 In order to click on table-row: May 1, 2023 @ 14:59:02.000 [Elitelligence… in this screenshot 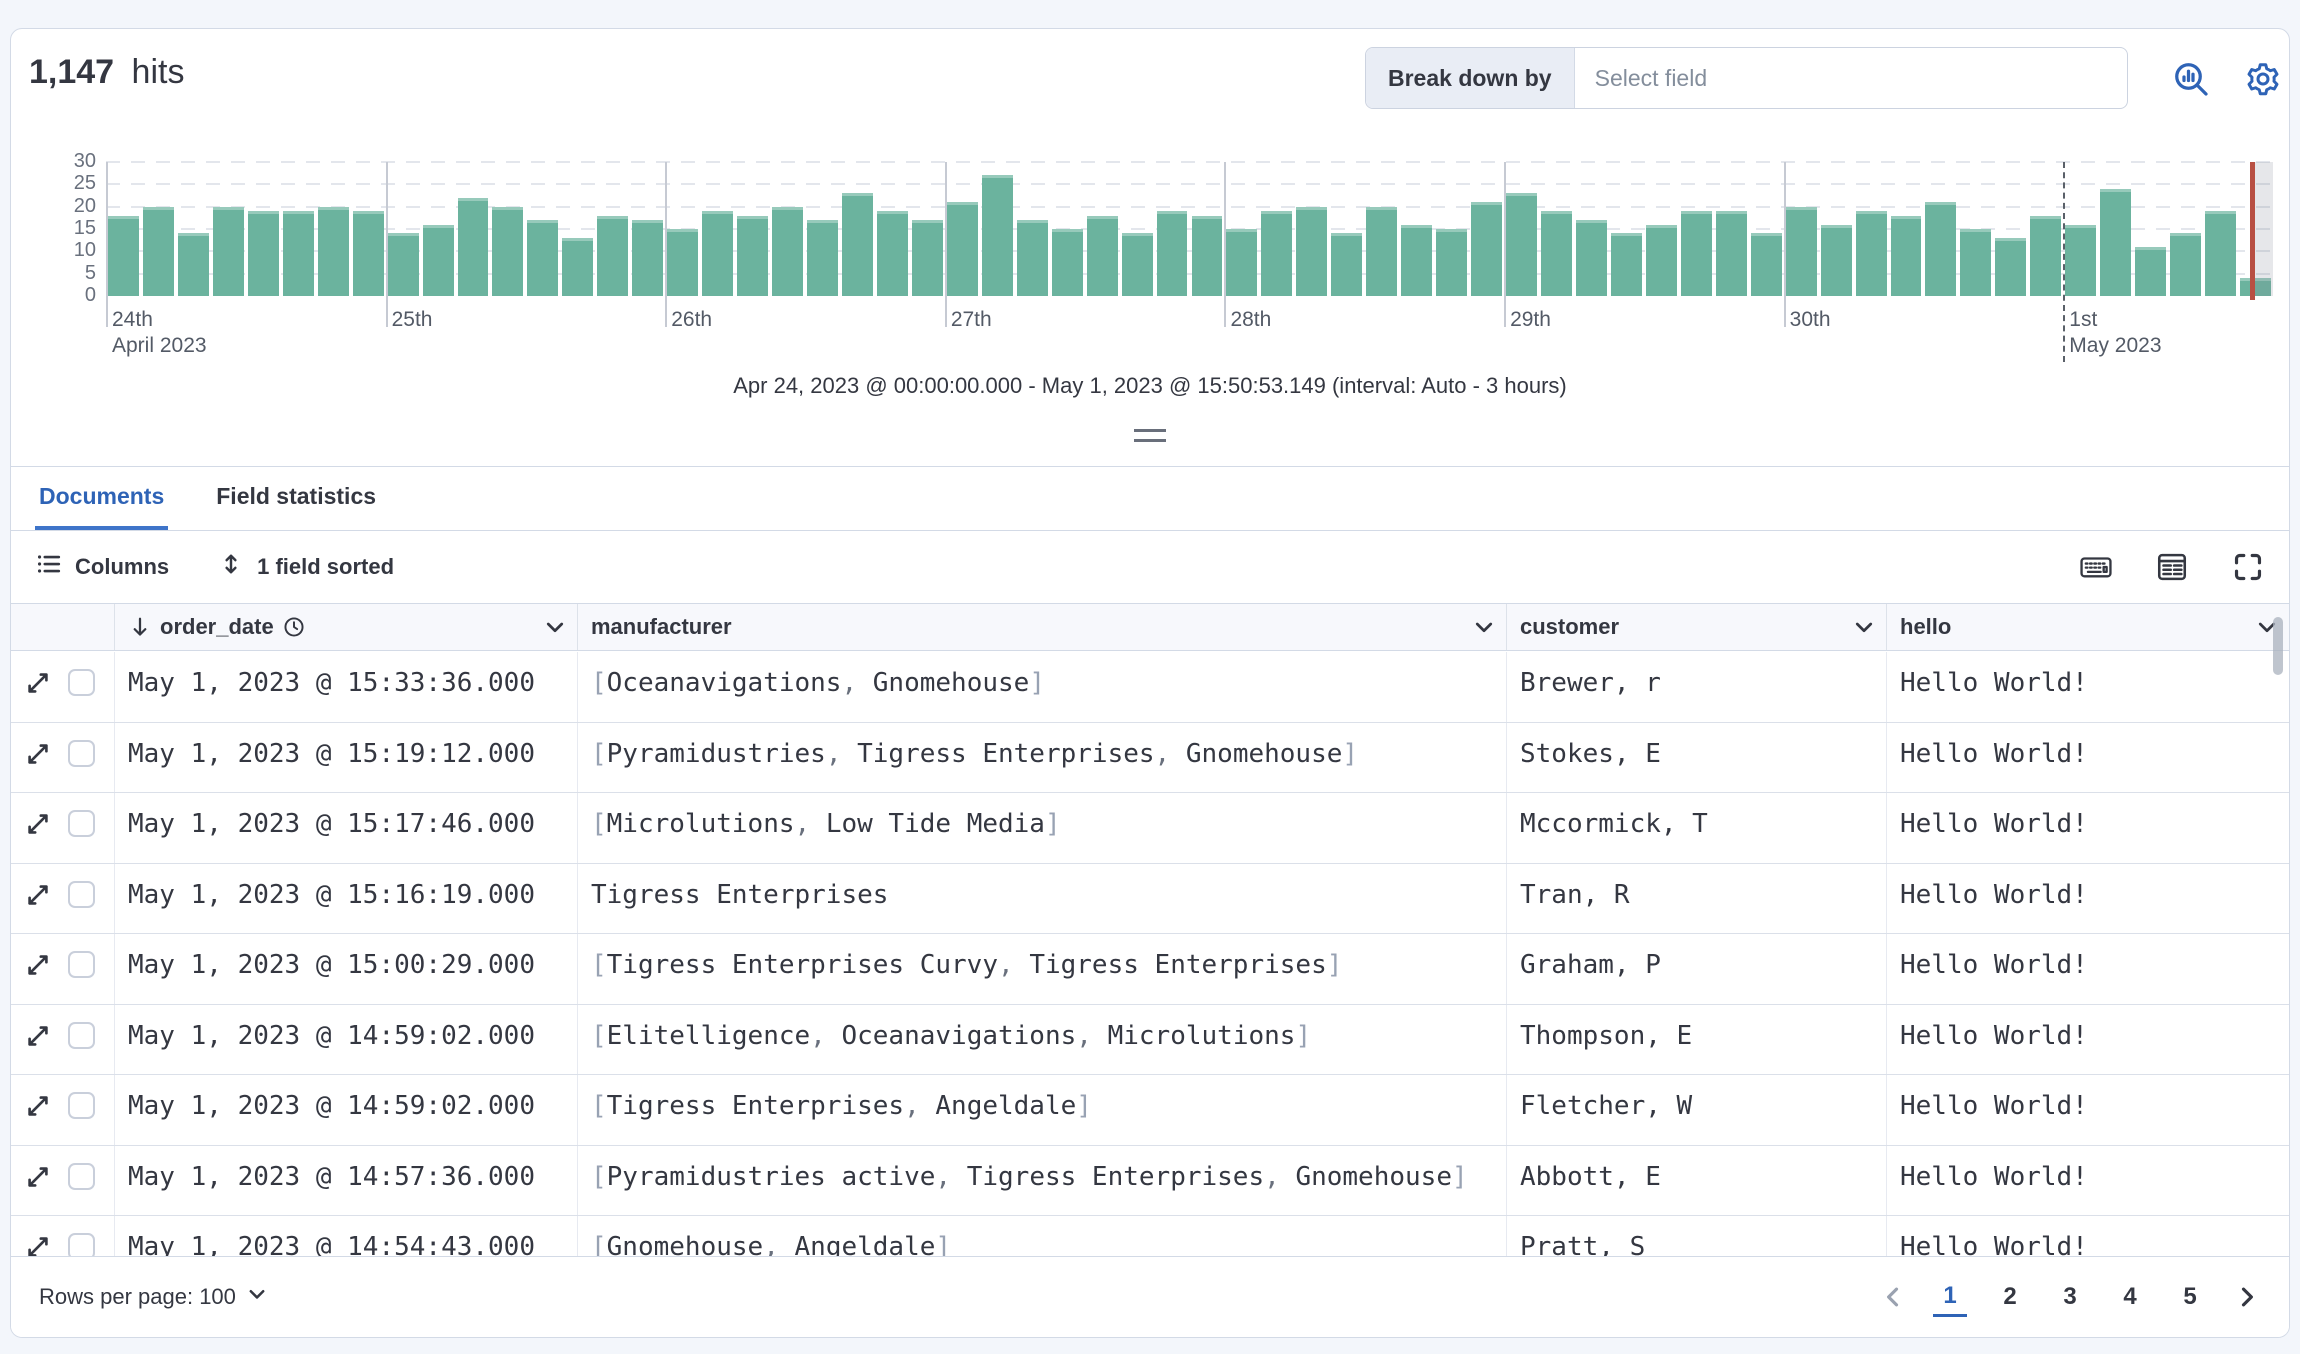, I will do `click(1150, 1039)`.